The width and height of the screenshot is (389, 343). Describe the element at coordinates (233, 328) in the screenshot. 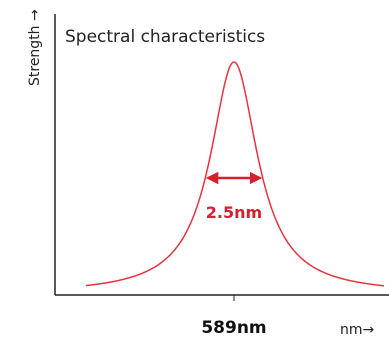

I see `x-tick-label-589nm: 589nm` at that location.